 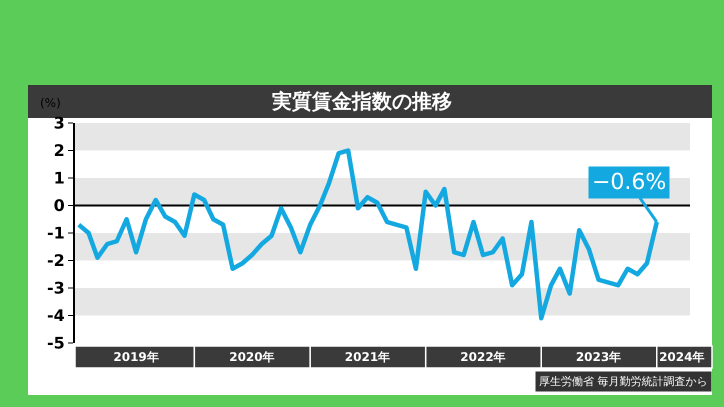 What do you see at coordinates (50, 103) in the screenshot?
I see `y-axis-title: (%)` at bounding box center [50, 103].